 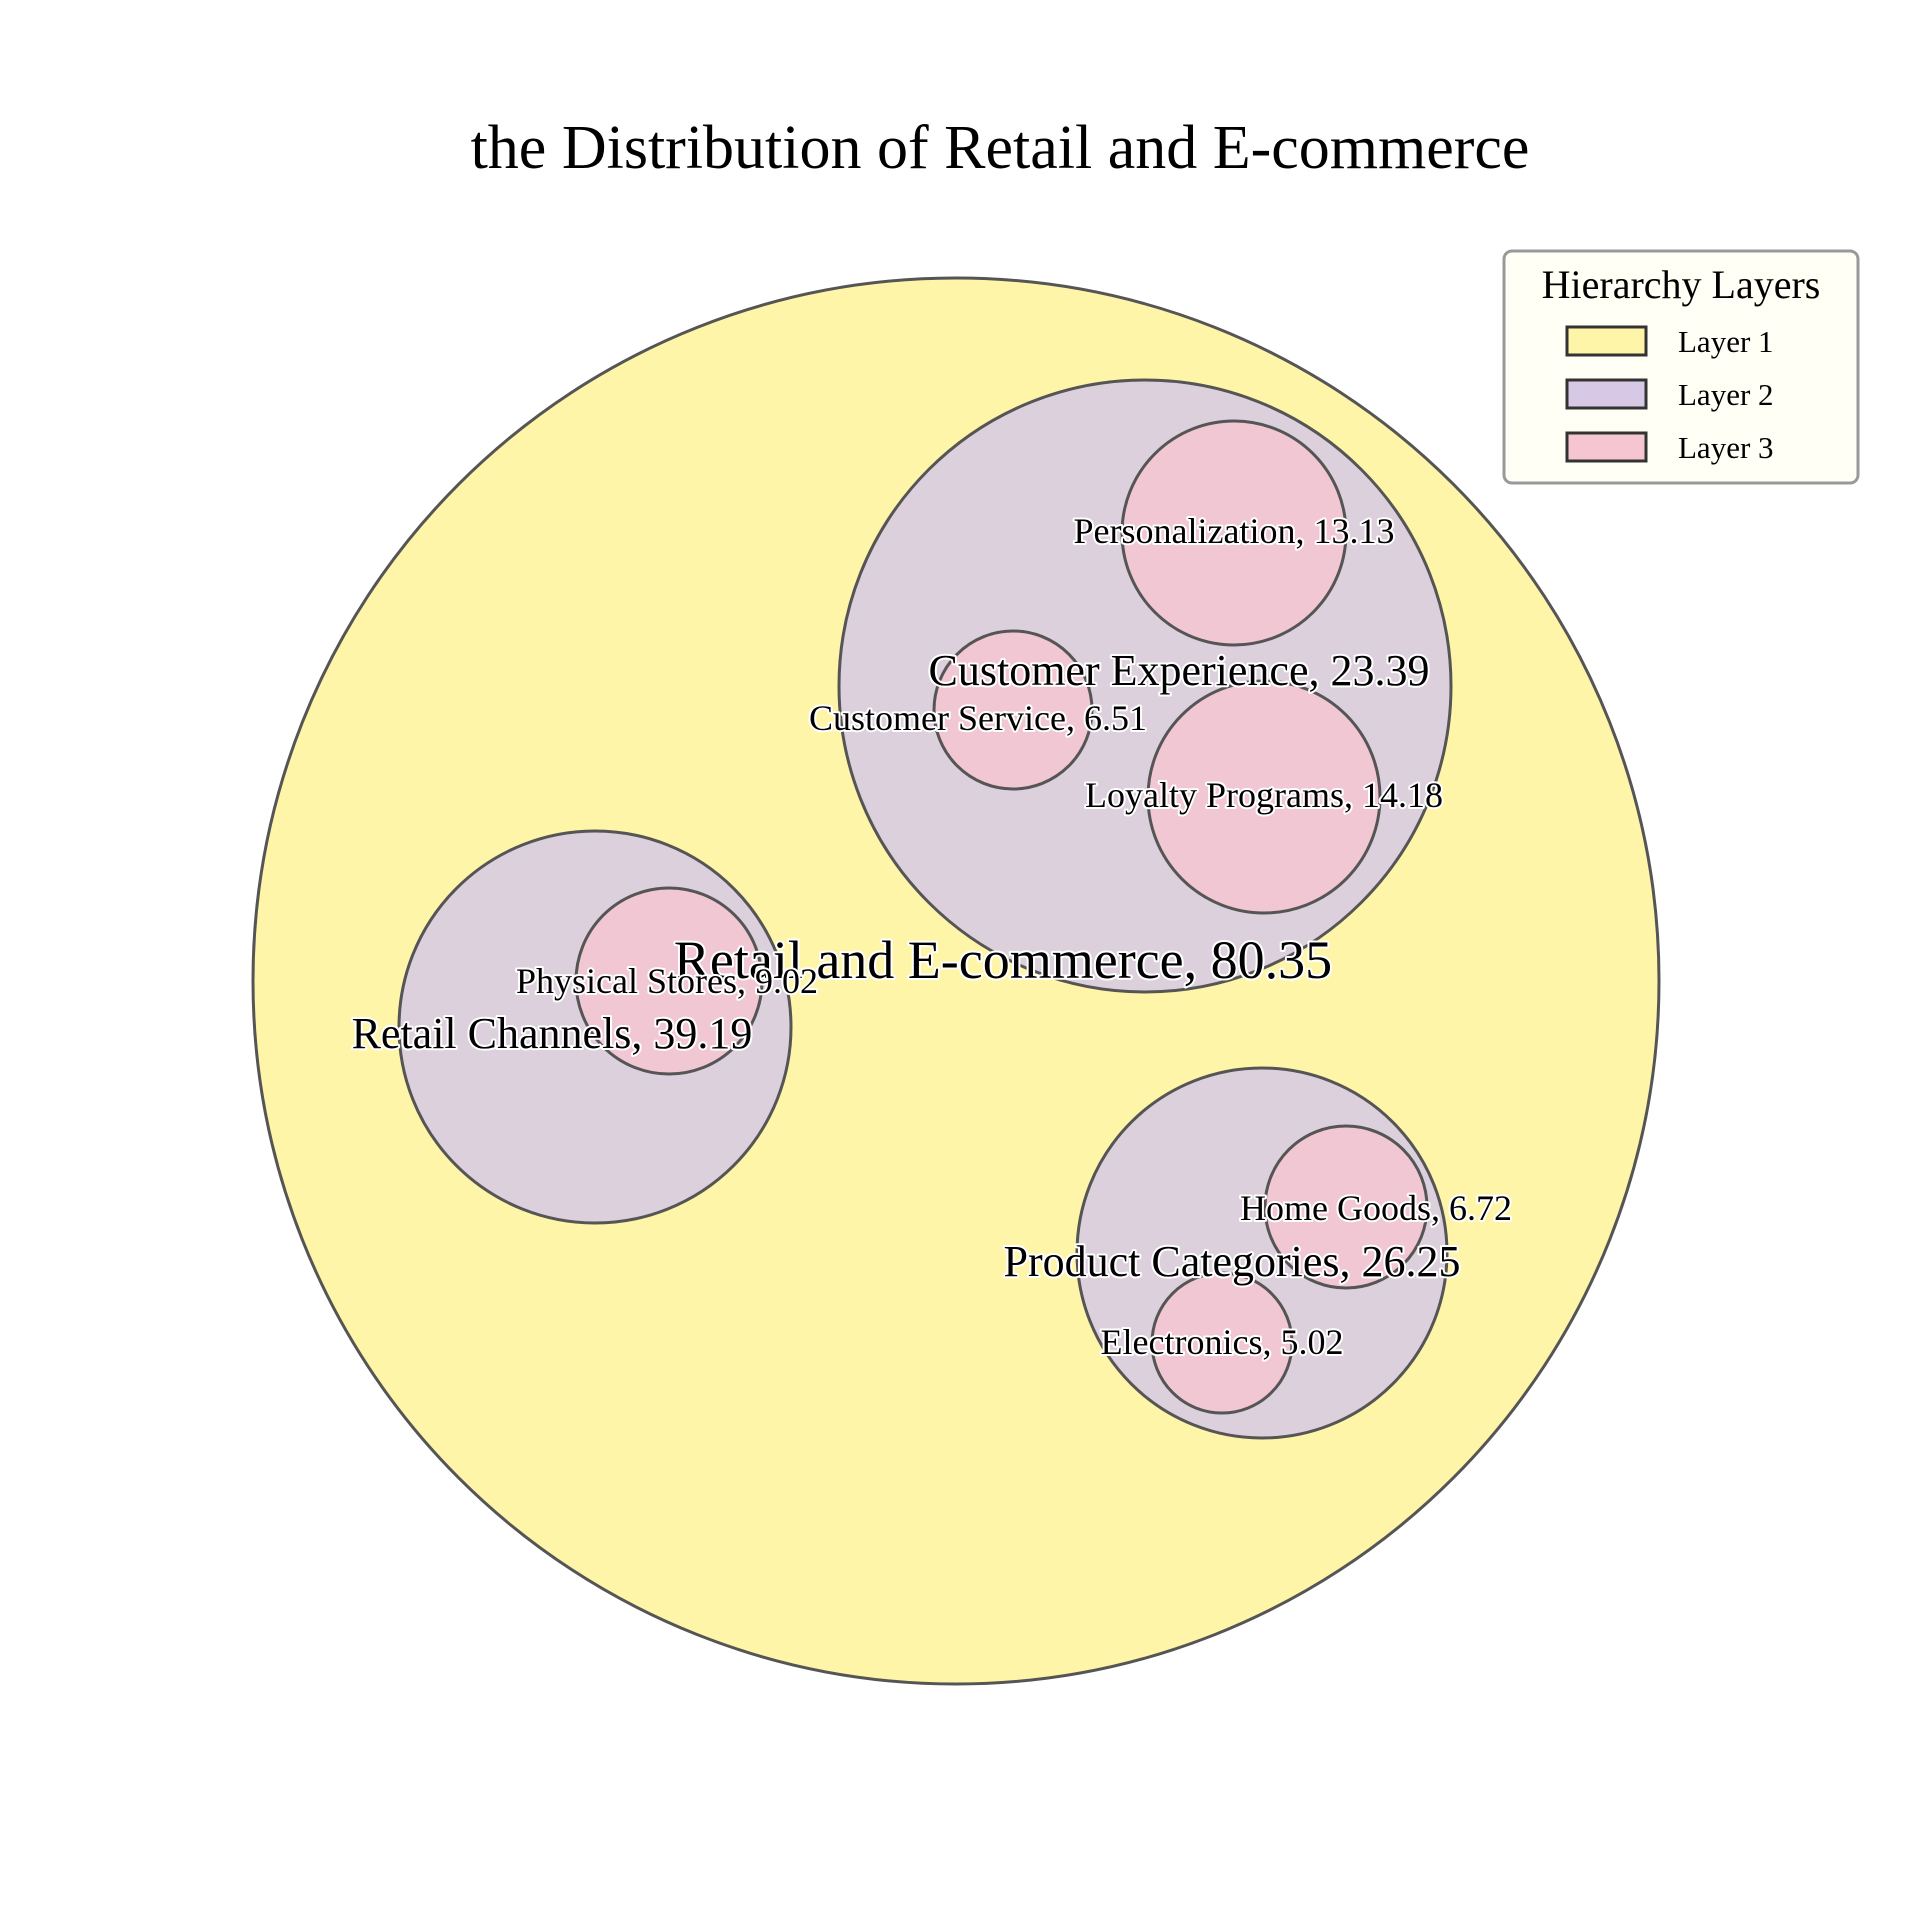 What do you see at coordinates (978, 718) in the screenshot?
I see `bubble-label-customer-service: Customer Service, 6.51` at bounding box center [978, 718].